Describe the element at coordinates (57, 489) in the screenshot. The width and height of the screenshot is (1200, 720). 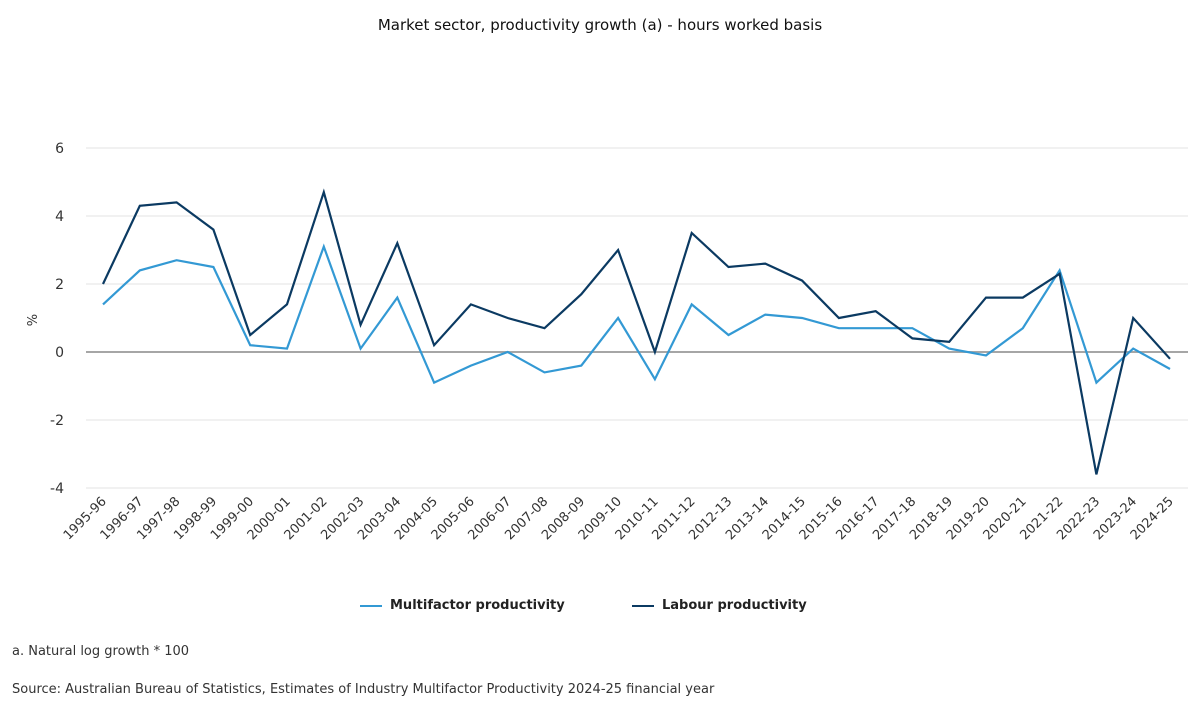
I see `y-tick-label: -4` at that location.